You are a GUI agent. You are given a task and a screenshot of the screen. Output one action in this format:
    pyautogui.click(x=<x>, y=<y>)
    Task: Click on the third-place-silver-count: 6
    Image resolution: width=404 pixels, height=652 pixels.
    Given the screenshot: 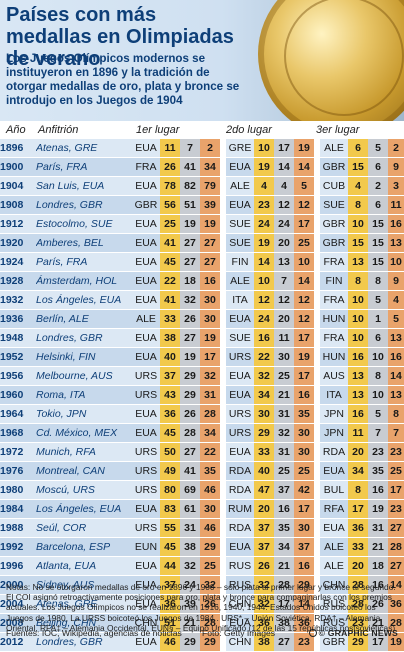 What is the action you would take?
    pyautogui.click(x=378, y=167)
    